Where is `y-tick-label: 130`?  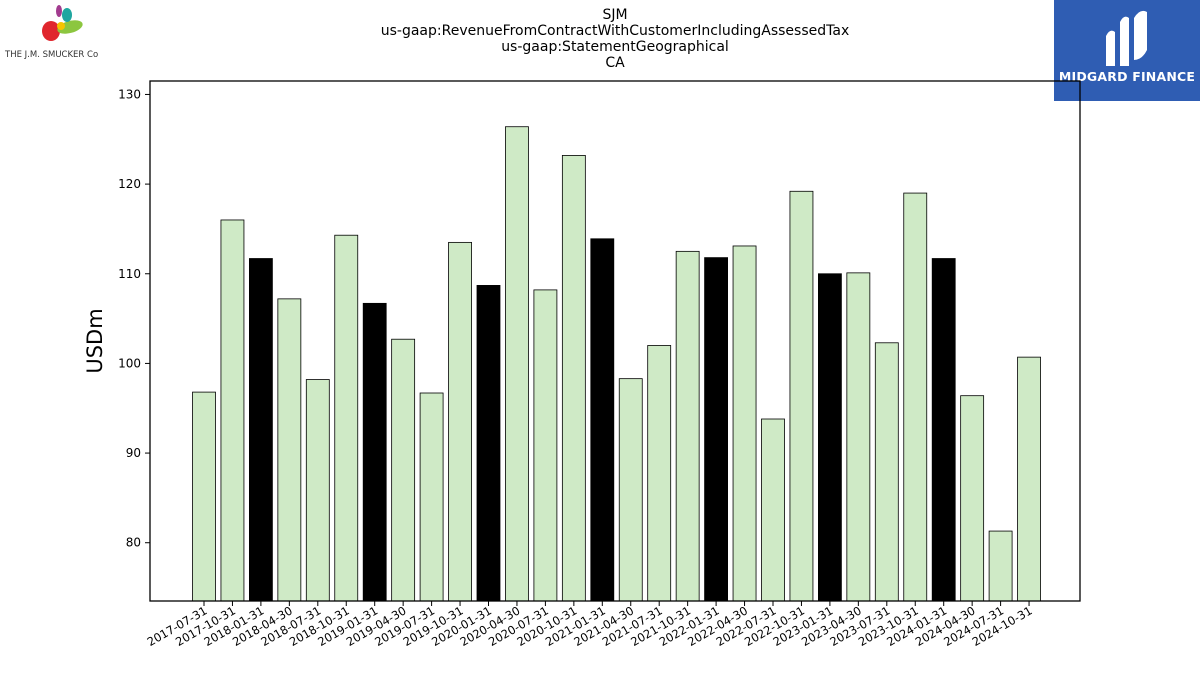
y-tick-label: 130 is located at coordinates (129, 94).